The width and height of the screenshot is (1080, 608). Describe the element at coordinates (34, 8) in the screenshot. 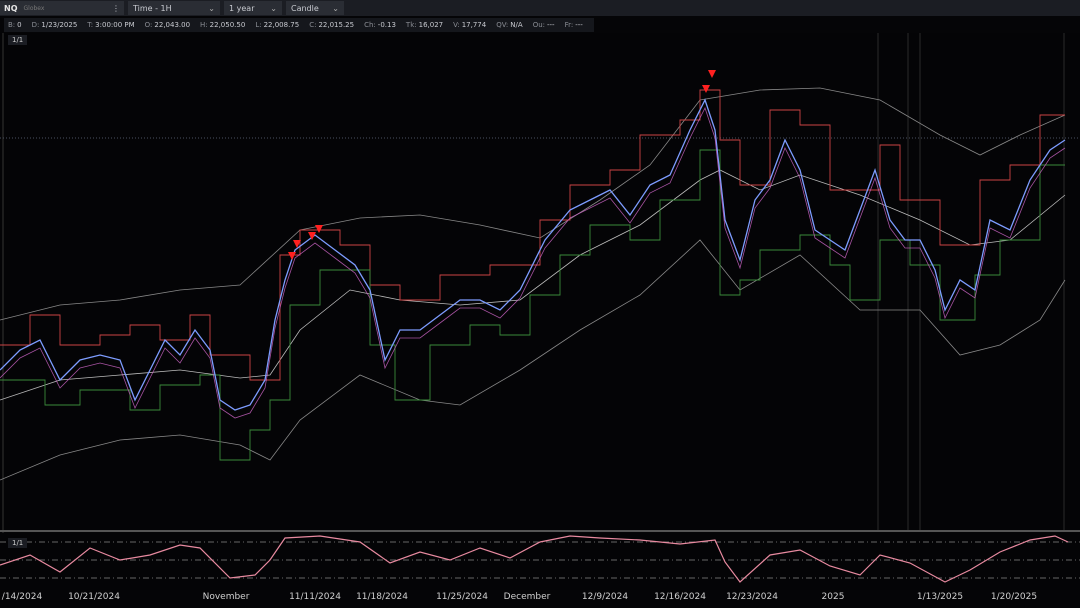

I see `exchange: Globex` at that location.